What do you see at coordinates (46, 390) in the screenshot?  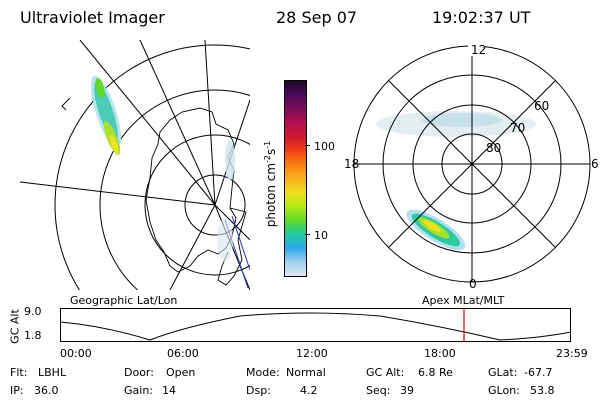 I see `ip-value: 36.0` at bounding box center [46, 390].